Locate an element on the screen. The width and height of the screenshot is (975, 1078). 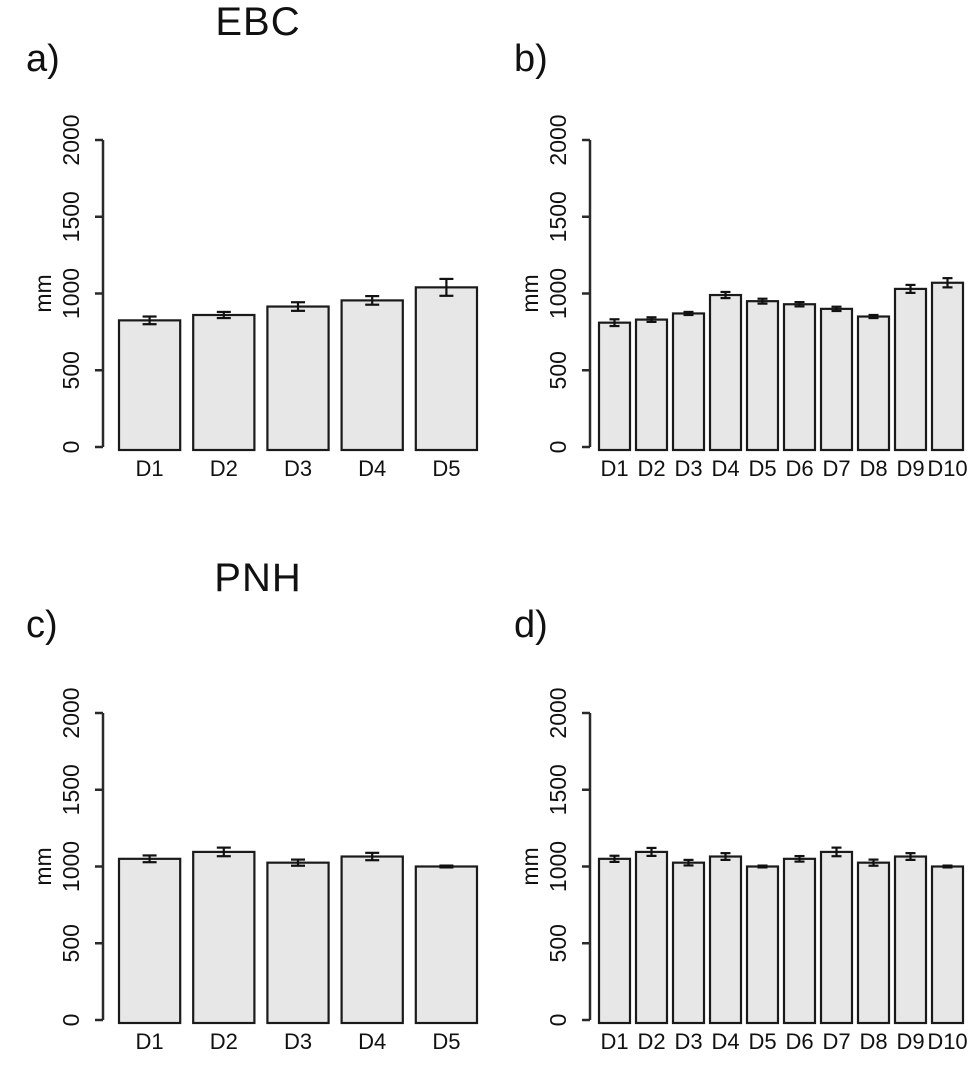
bar-c-D2 is located at coordinates (224, 937).